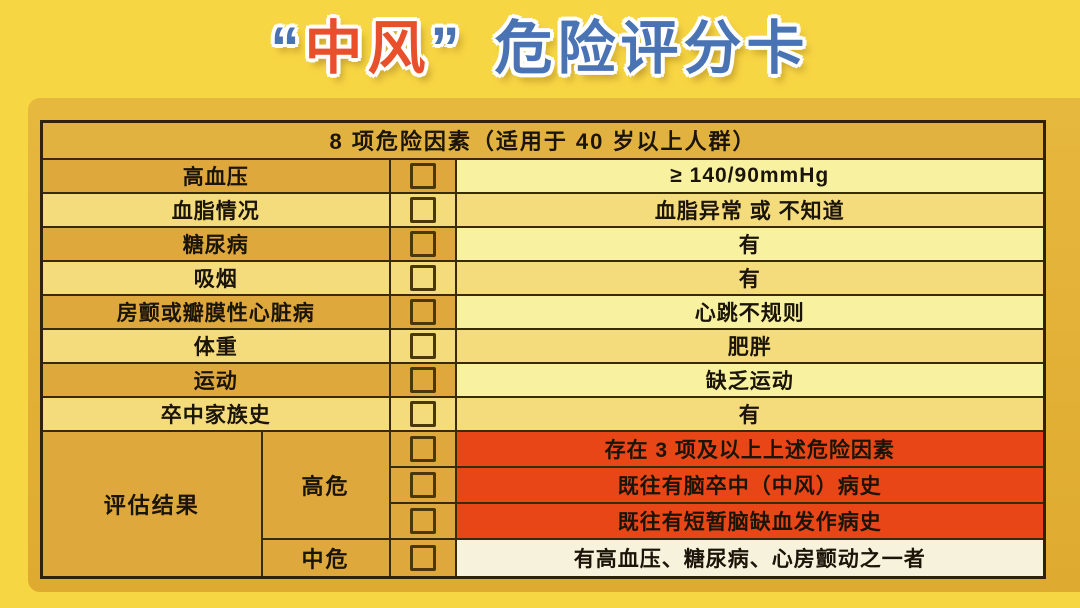  Describe the element at coordinates (325, 558) in the screenshot. I see `medium-risk-level-cell: 中危` at that location.